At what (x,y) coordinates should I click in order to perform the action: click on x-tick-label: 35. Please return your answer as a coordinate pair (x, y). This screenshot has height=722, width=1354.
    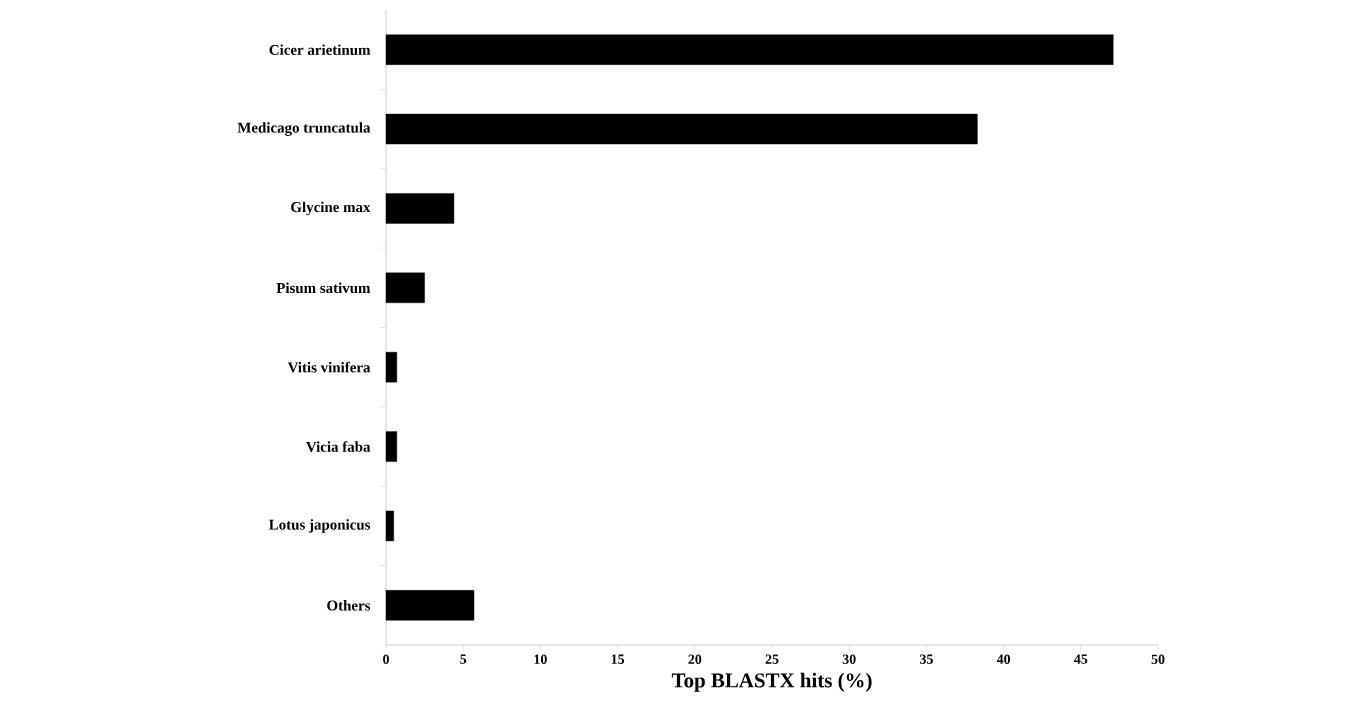
    Looking at the image, I should click on (926, 659).